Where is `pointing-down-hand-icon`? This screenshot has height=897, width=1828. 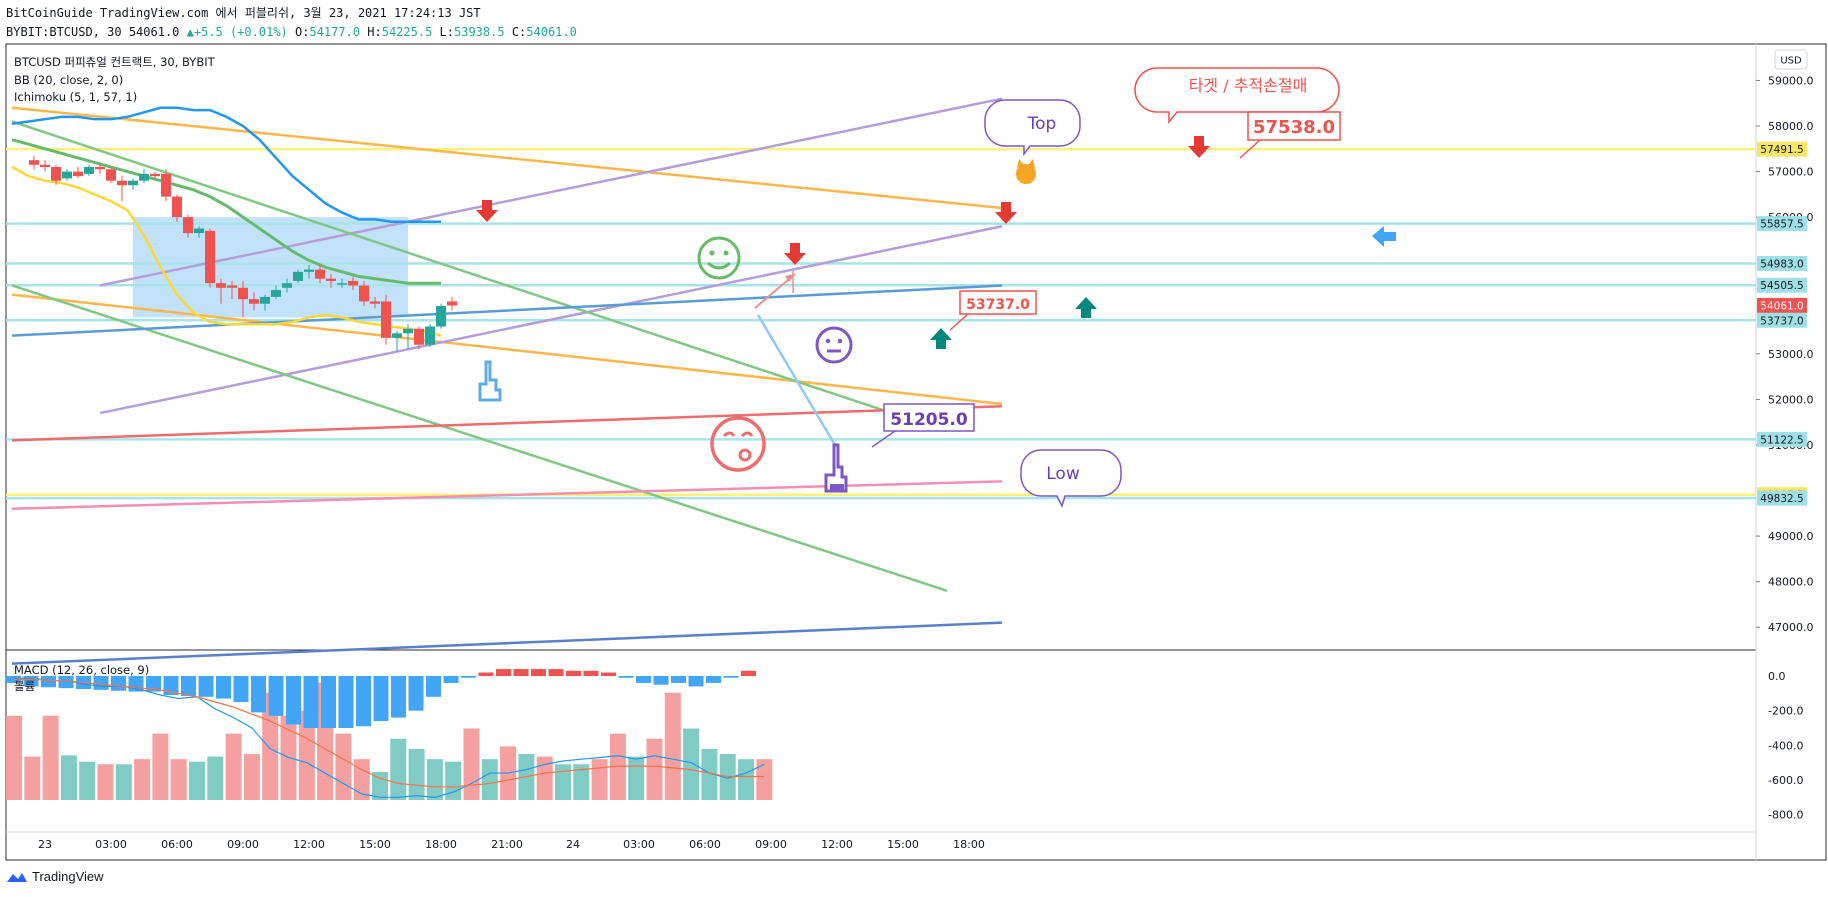 pointing-down-hand-icon is located at coordinates (836, 468).